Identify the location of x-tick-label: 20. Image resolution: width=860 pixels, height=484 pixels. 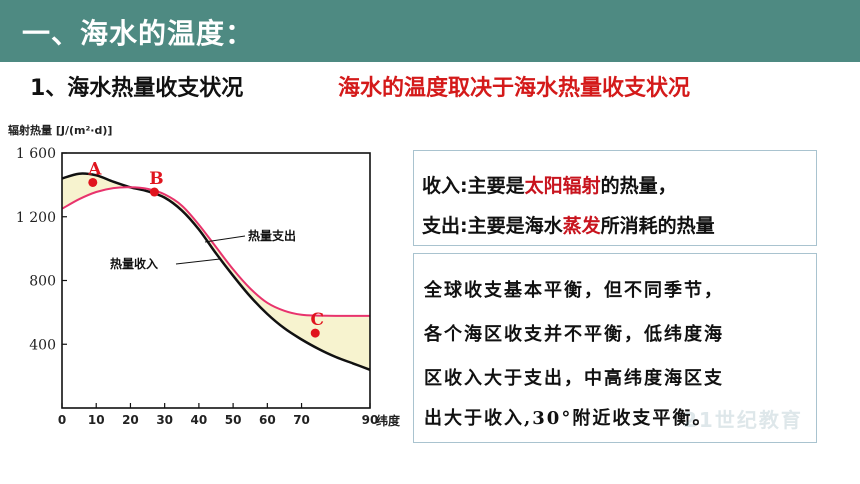
(130, 420).